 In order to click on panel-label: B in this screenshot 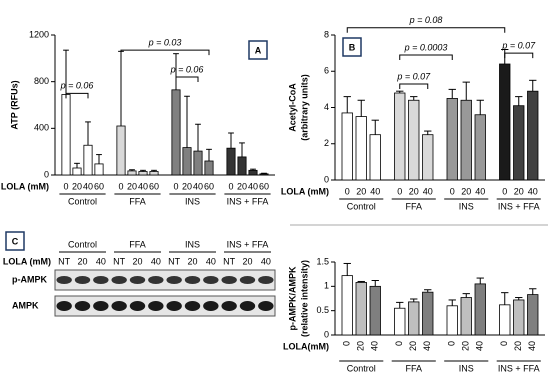, I will do `click(352, 47)`.